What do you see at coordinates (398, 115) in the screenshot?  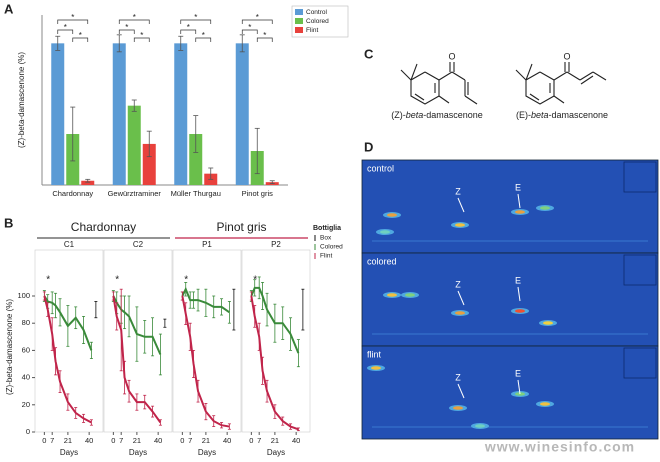 I see `name-part: (Z)-` at bounding box center [398, 115].